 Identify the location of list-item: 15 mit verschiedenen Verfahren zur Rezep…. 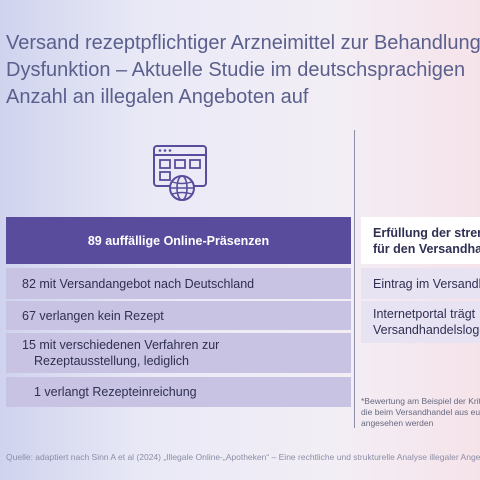
(178, 353).